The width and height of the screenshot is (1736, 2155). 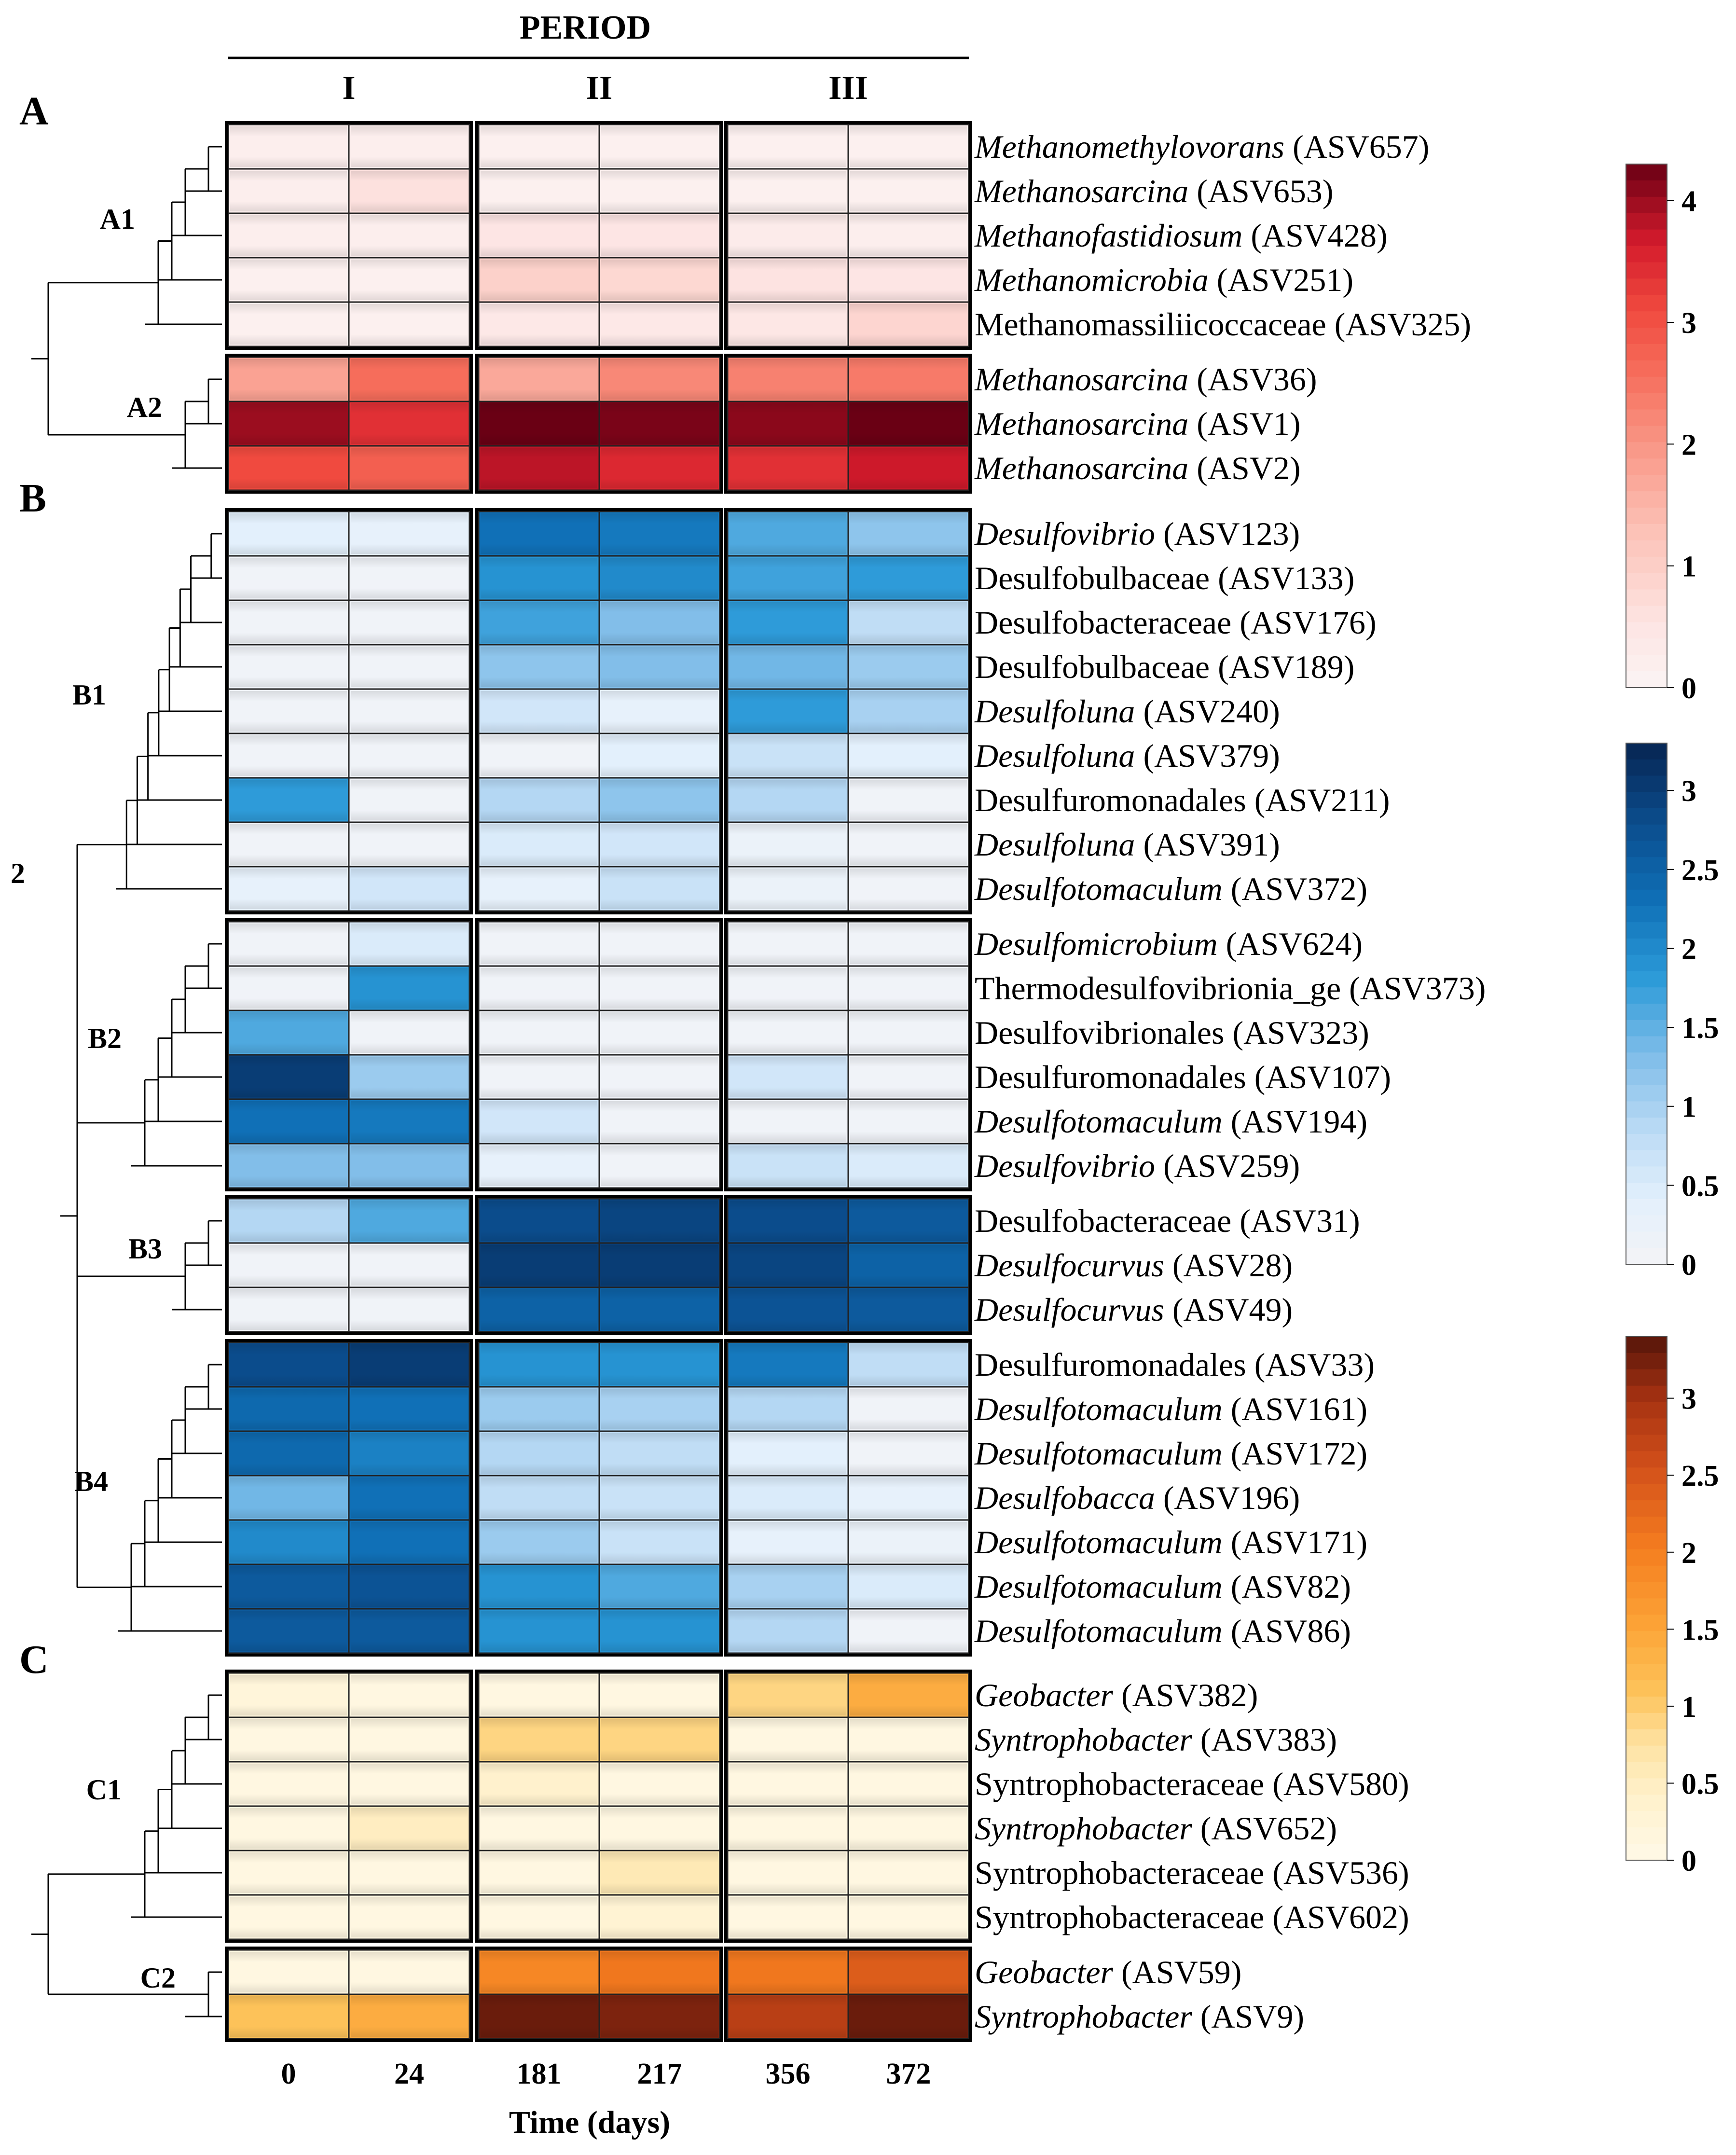 I want to click on period-label-3: III, so click(x=848, y=88).